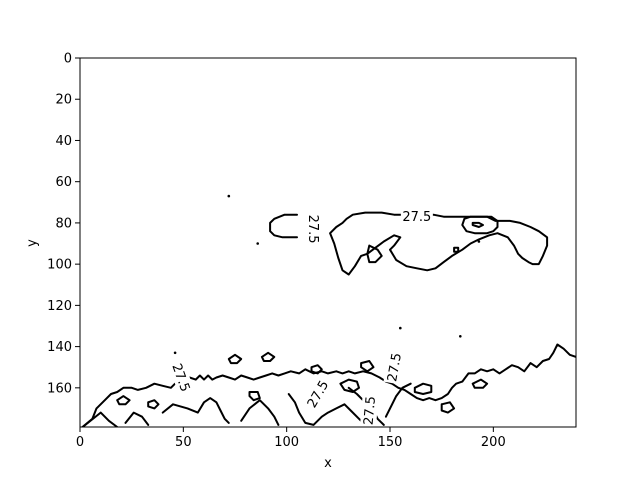 The image size is (640, 480). Describe the element at coordinates (59, 265) in the screenshot. I see `y-tick-label-5: 100` at that location.